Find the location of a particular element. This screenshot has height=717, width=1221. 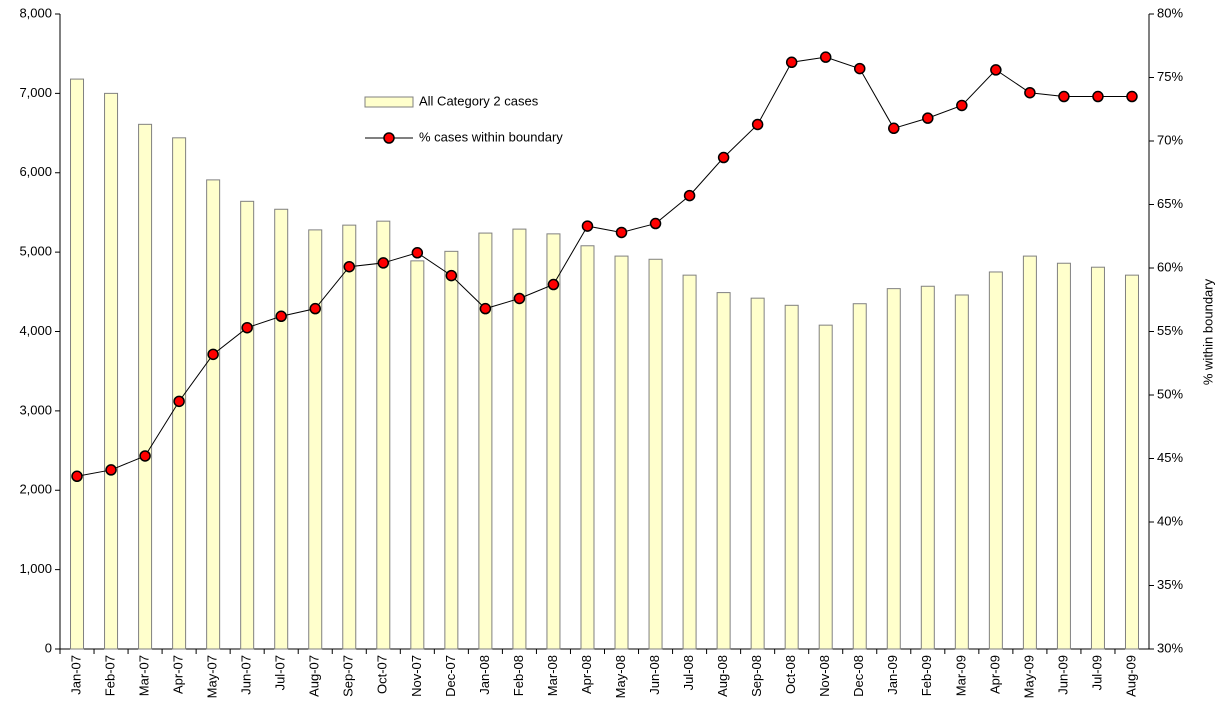

y2-tick-label: 40% is located at coordinates (1170, 520).